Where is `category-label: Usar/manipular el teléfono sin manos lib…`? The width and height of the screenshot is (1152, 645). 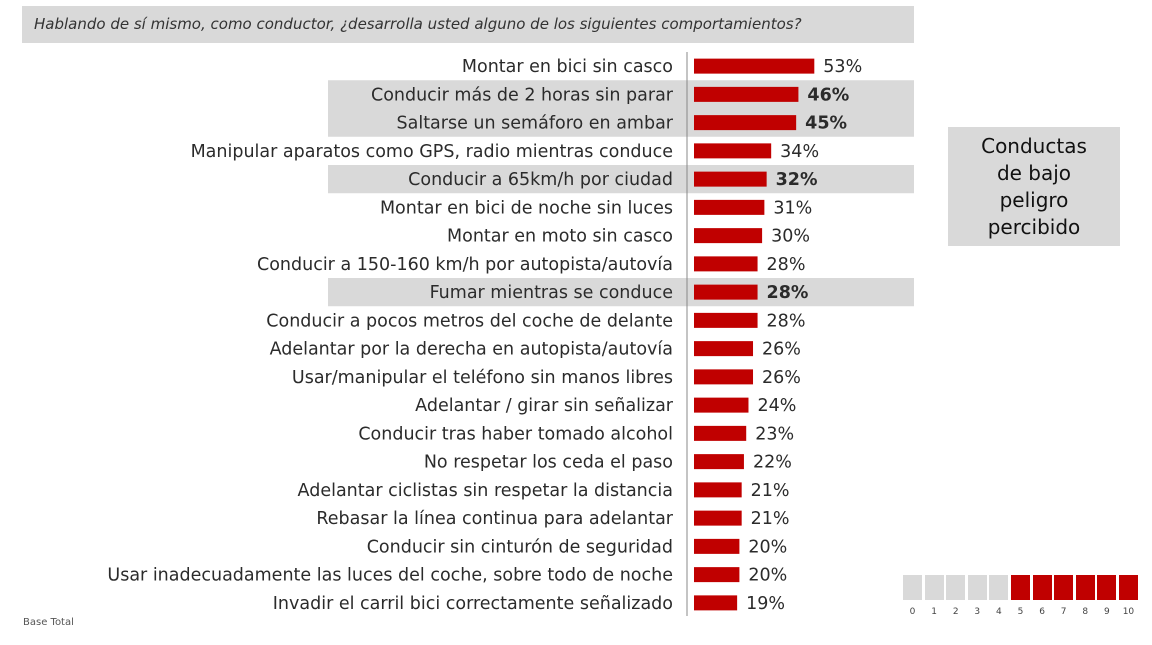
category-label: Usar/manipular el teléfono sin manos lib… is located at coordinates (482, 378).